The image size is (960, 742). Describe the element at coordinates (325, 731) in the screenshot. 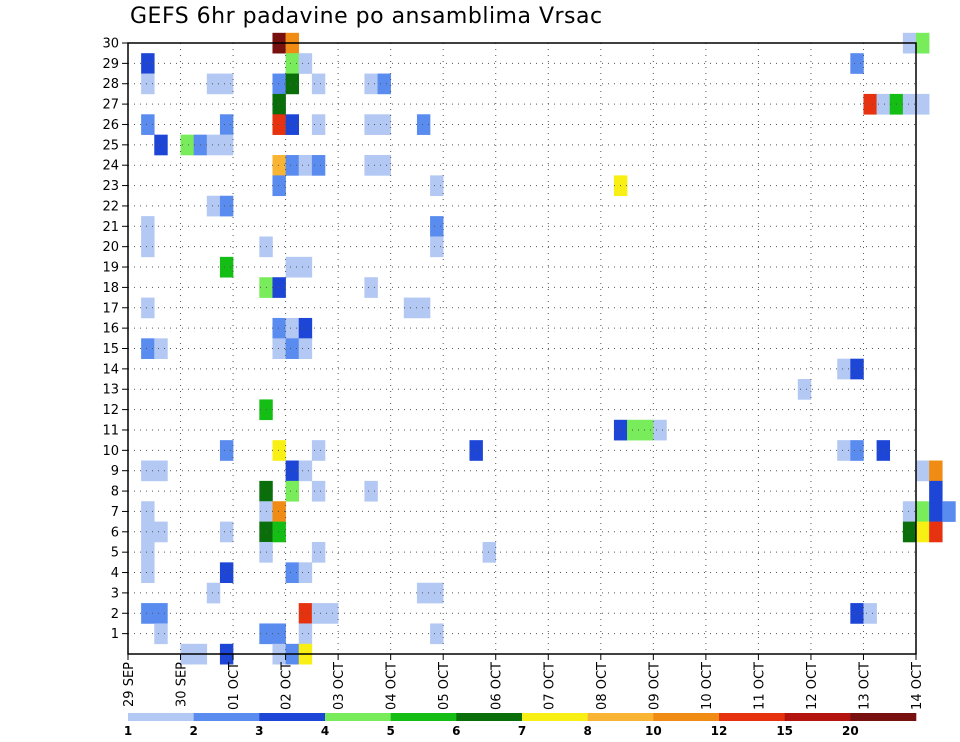

I see `legend-label: 4` at that location.